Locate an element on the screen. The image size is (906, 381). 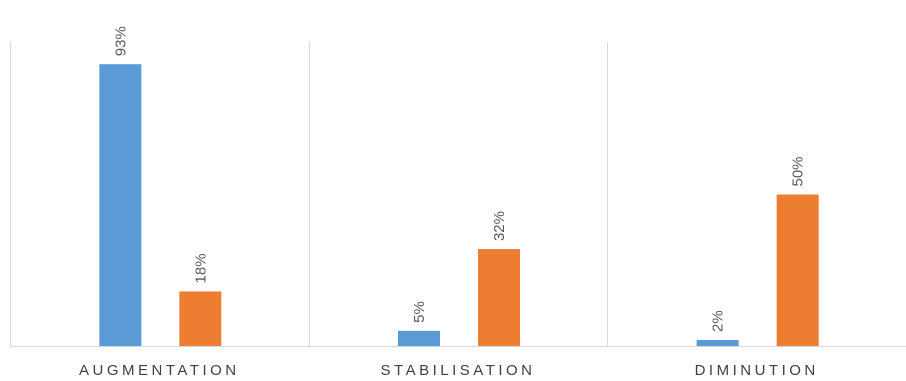
bar-series2-diminution is located at coordinates (797, 270).